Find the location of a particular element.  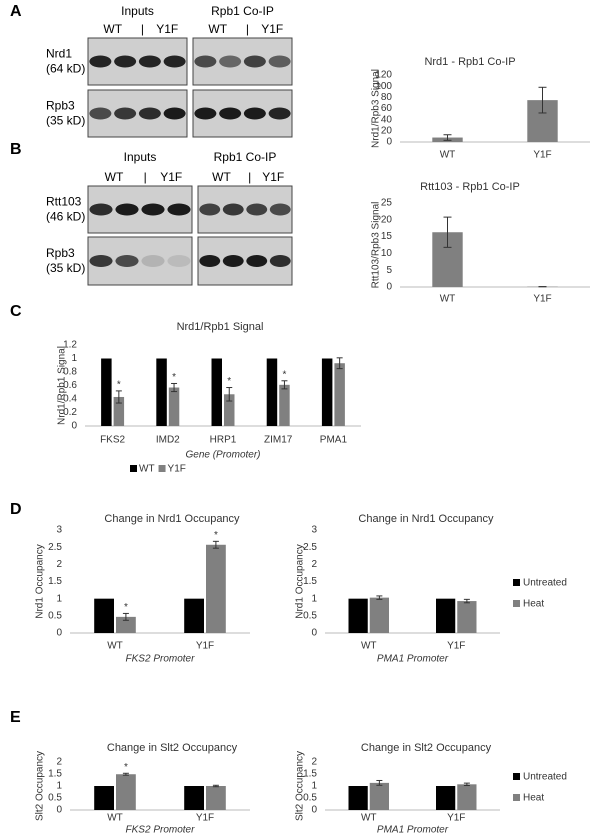

legend-label: Y1F is located at coordinates (177, 469).